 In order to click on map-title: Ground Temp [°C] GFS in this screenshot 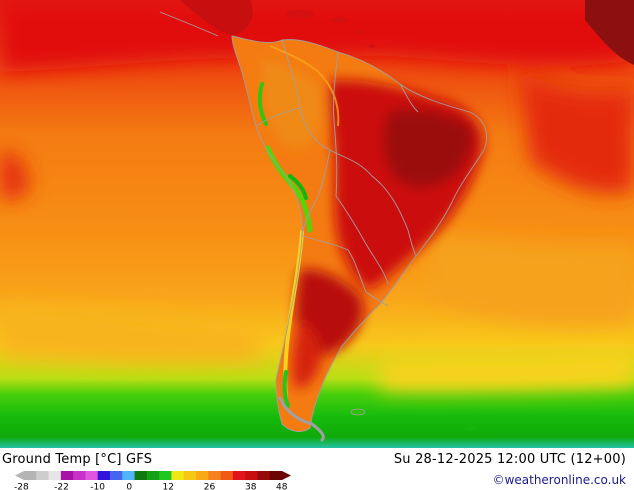, I will do `click(77, 459)`.